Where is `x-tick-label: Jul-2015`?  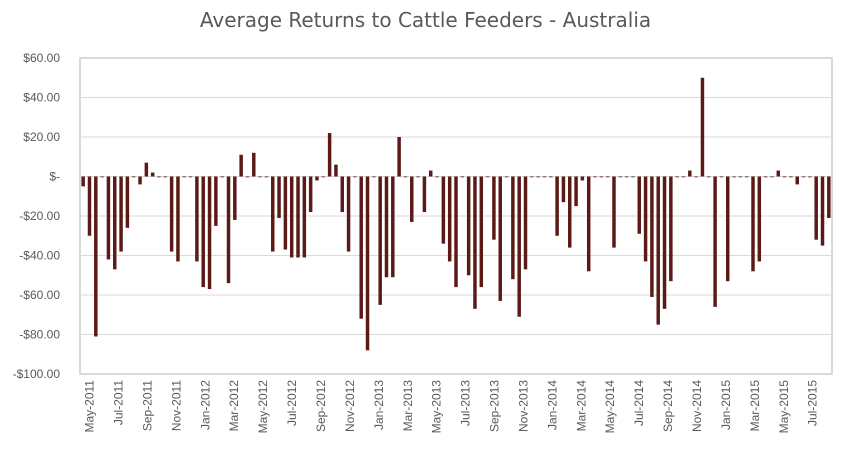 x-tick-label: Jul-2015 is located at coordinates (813, 403).